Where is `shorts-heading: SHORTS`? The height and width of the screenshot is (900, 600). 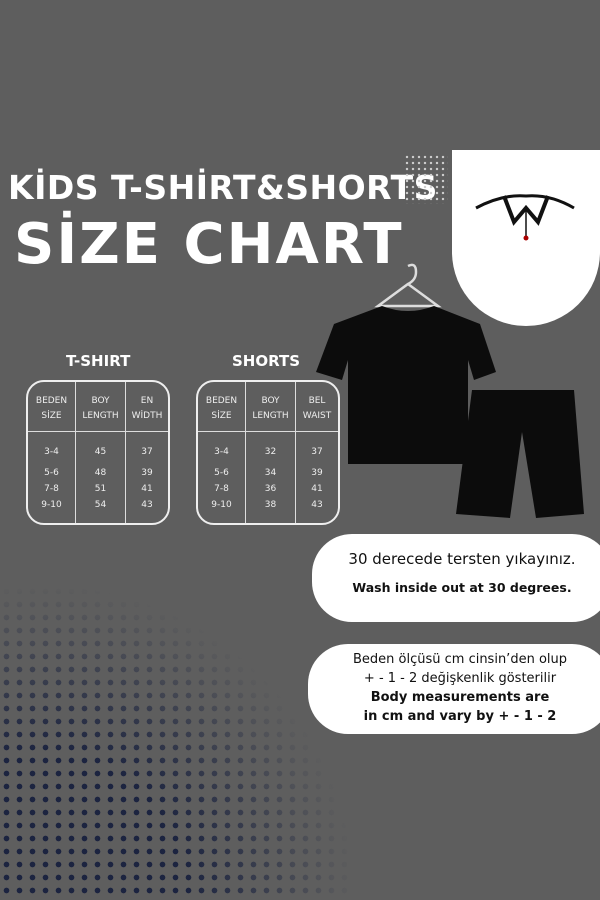 shorts-heading: SHORTS is located at coordinates (266, 361).